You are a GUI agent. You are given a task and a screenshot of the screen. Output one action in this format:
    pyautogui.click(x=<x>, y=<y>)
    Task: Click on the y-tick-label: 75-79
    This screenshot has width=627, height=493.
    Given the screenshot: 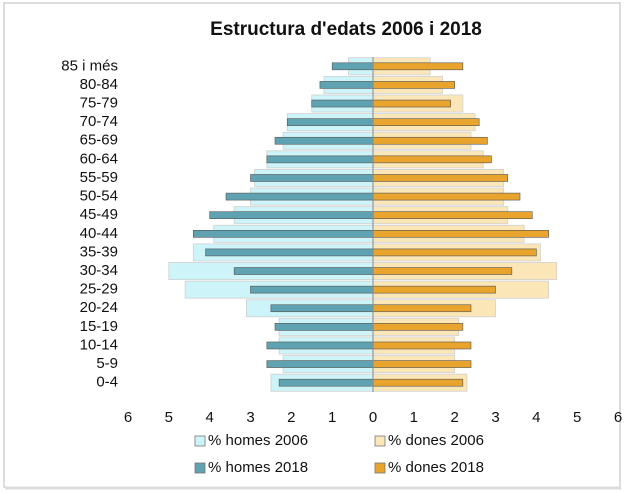 What is the action you would take?
    pyautogui.click(x=99, y=102)
    